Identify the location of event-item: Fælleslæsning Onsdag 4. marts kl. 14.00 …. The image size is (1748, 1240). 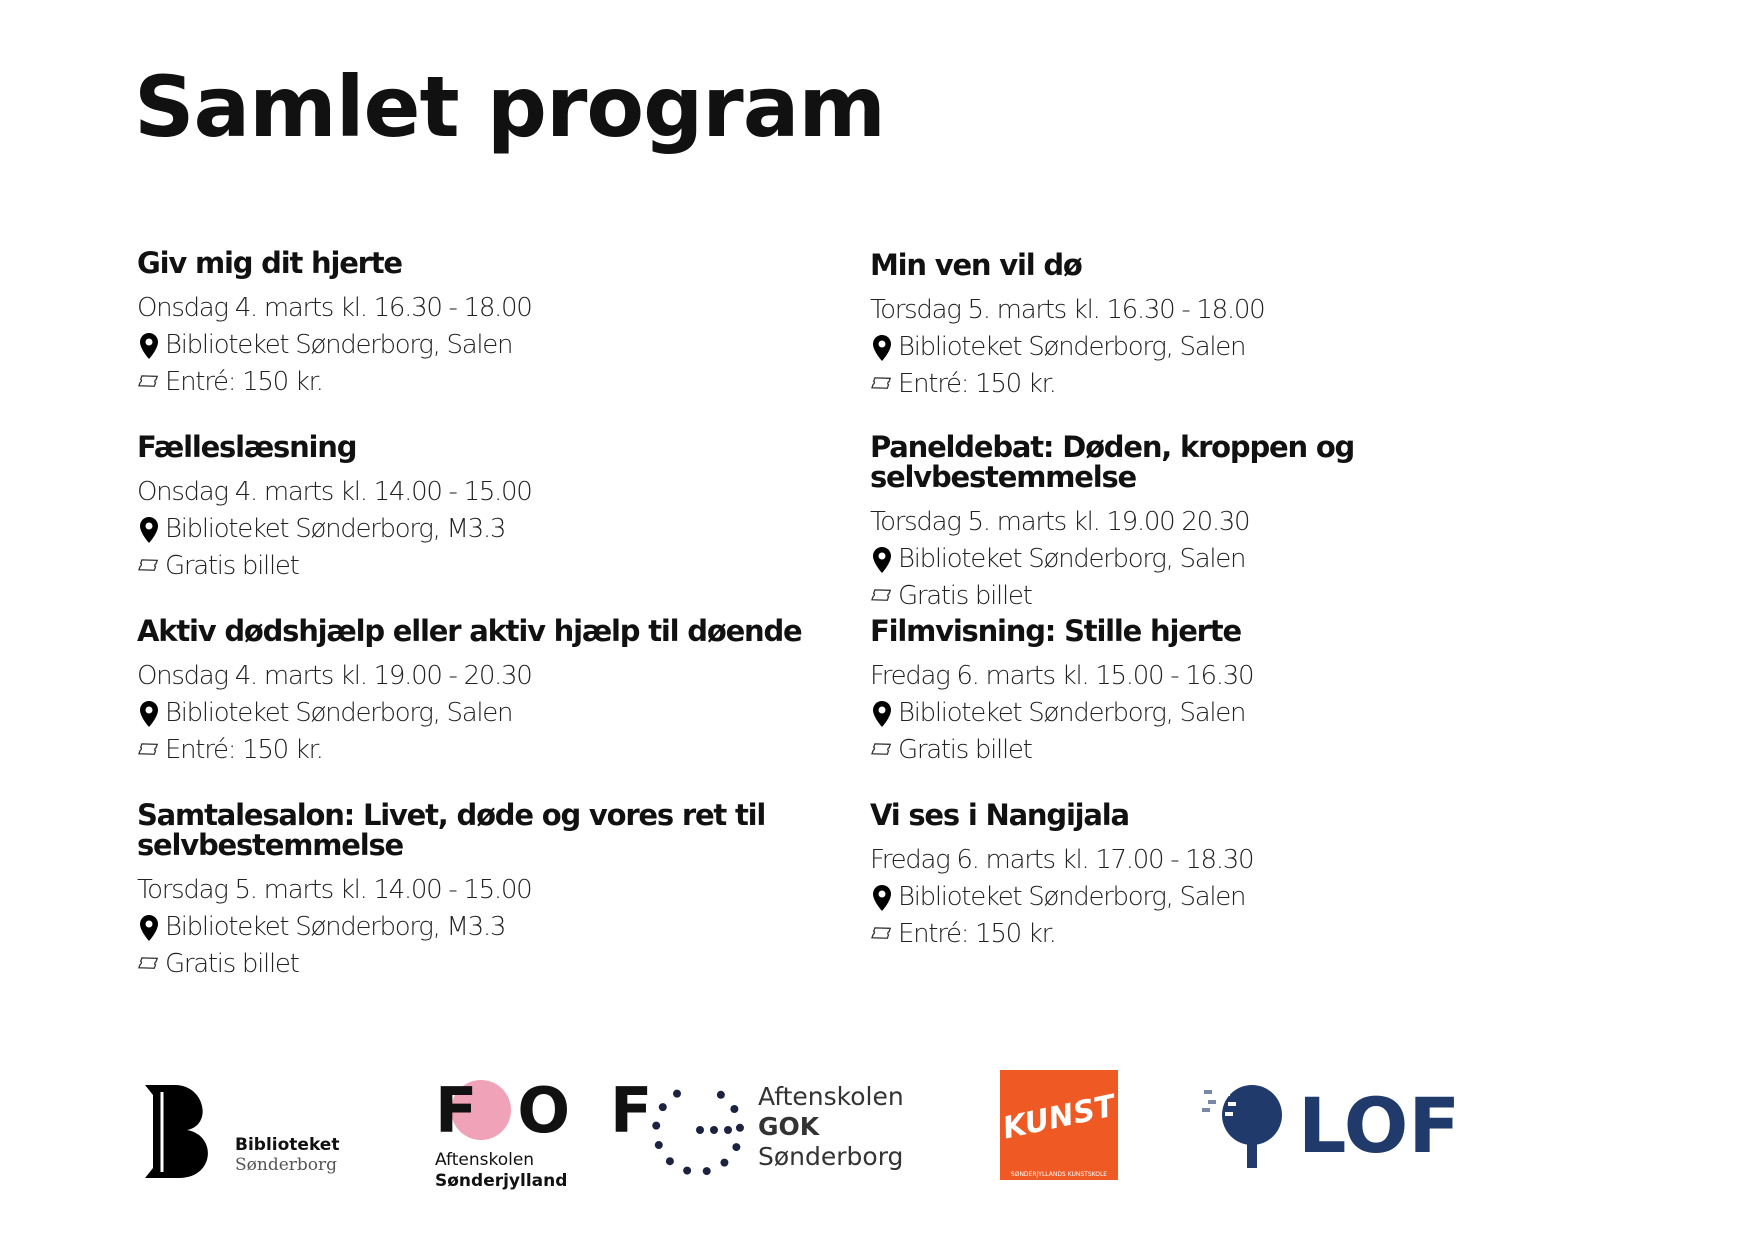
(487, 508).